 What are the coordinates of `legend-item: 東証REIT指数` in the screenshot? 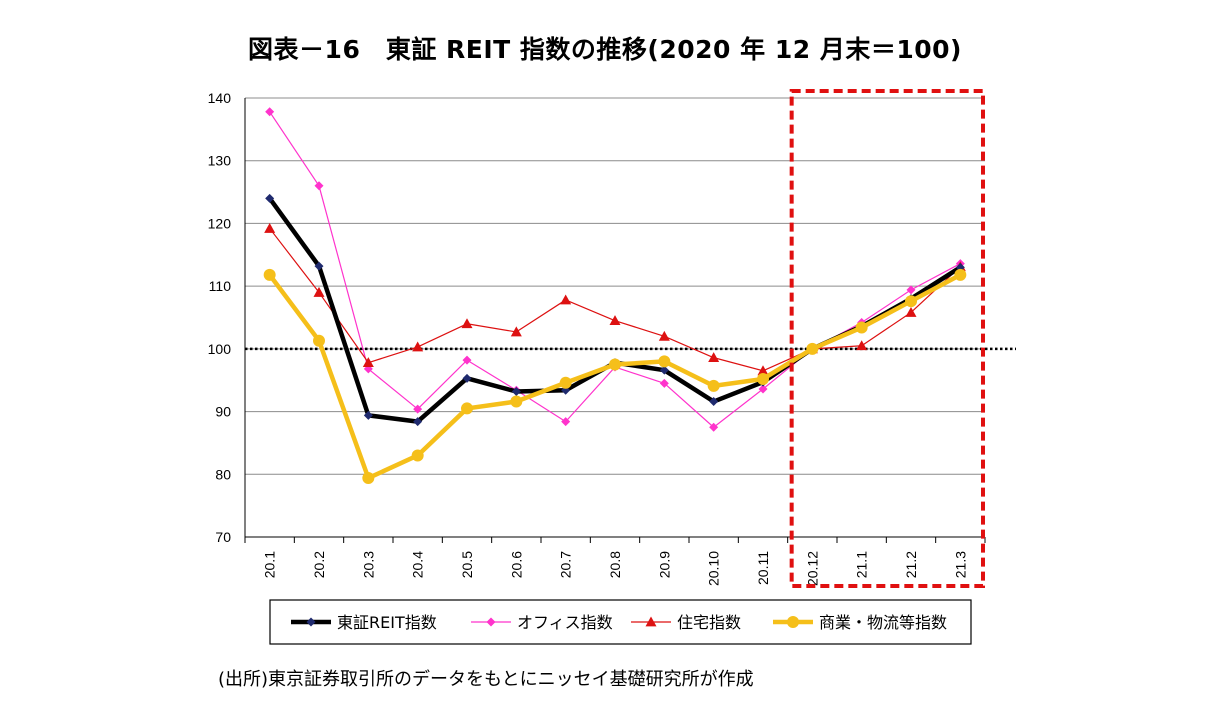 It's located at (364, 622).